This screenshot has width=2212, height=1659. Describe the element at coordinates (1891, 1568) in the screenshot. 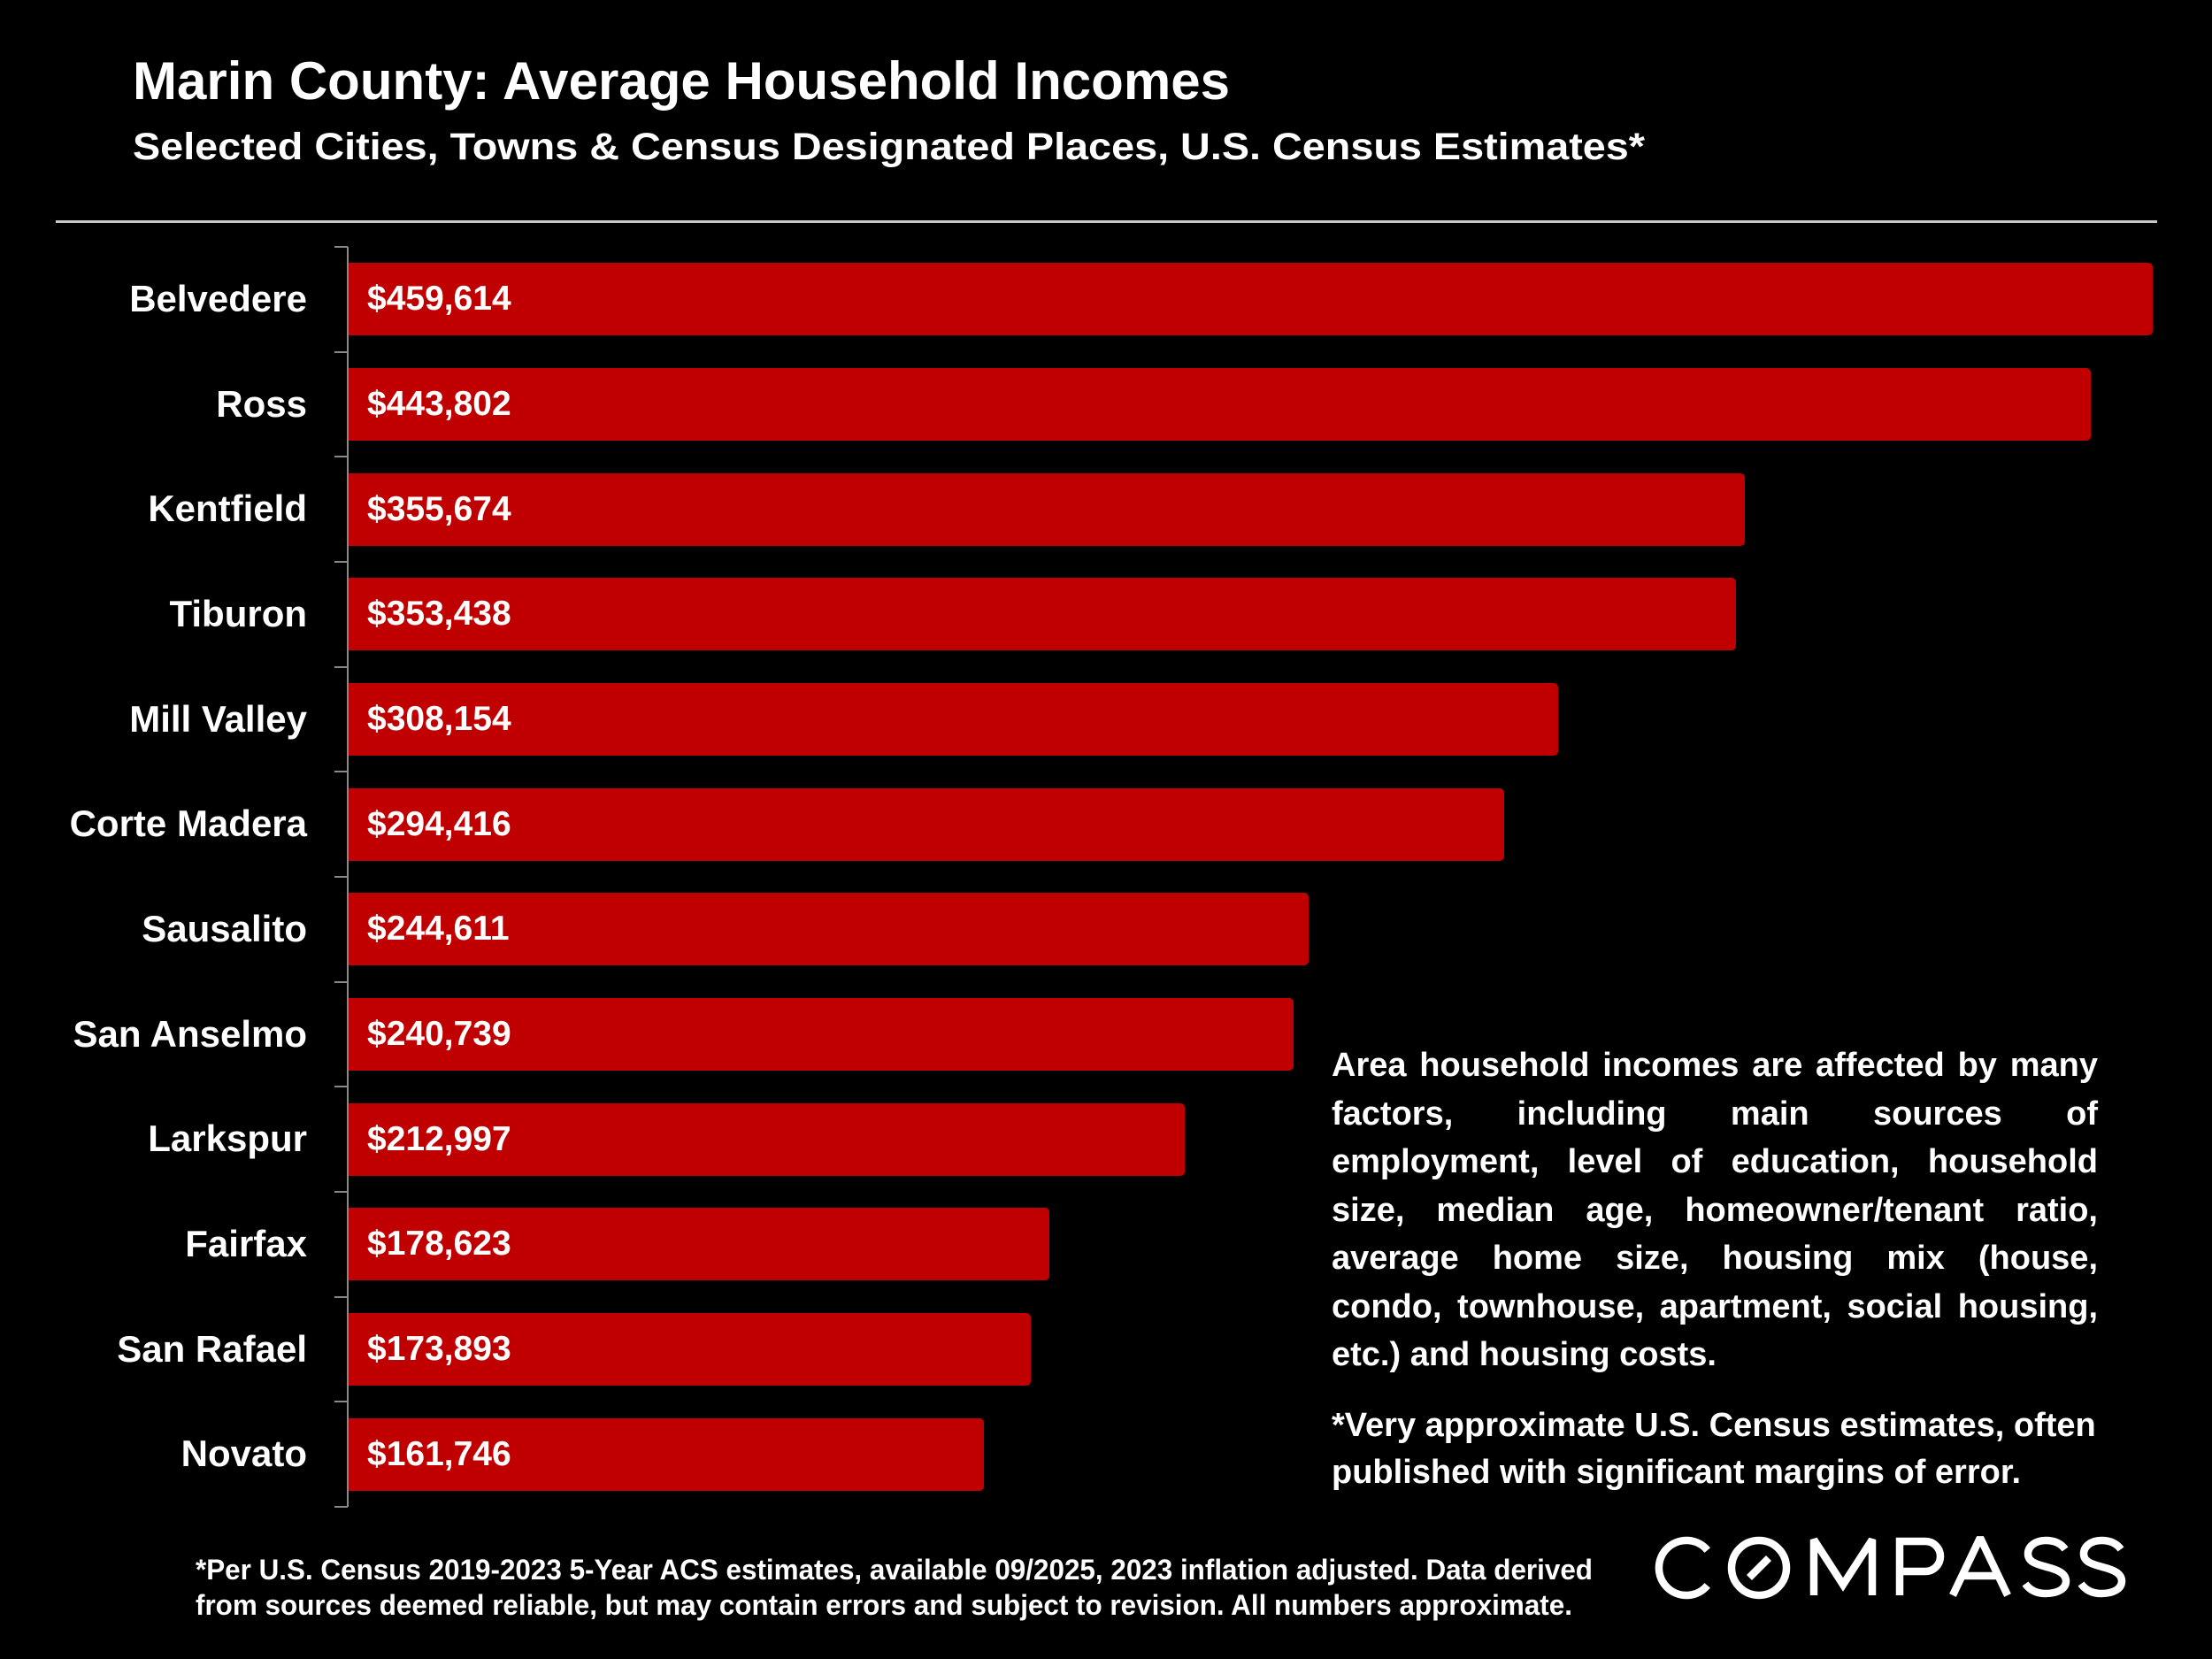

I see `compass-logo` at that location.